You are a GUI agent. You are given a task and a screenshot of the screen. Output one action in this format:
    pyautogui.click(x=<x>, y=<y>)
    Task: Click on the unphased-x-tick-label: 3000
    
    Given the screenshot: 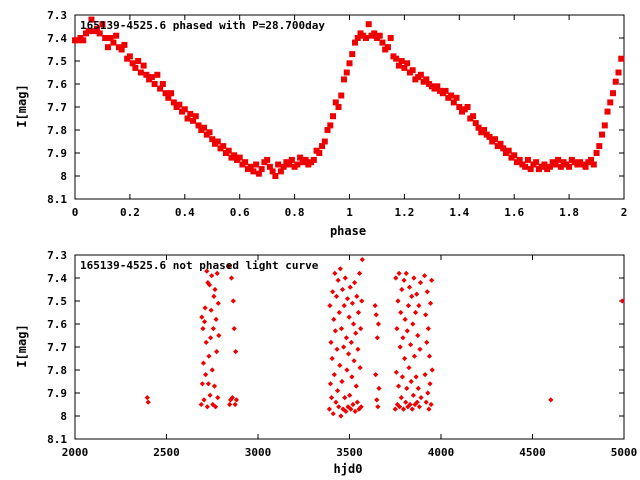 What is the action you would take?
    pyautogui.click(x=258, y=452)
    